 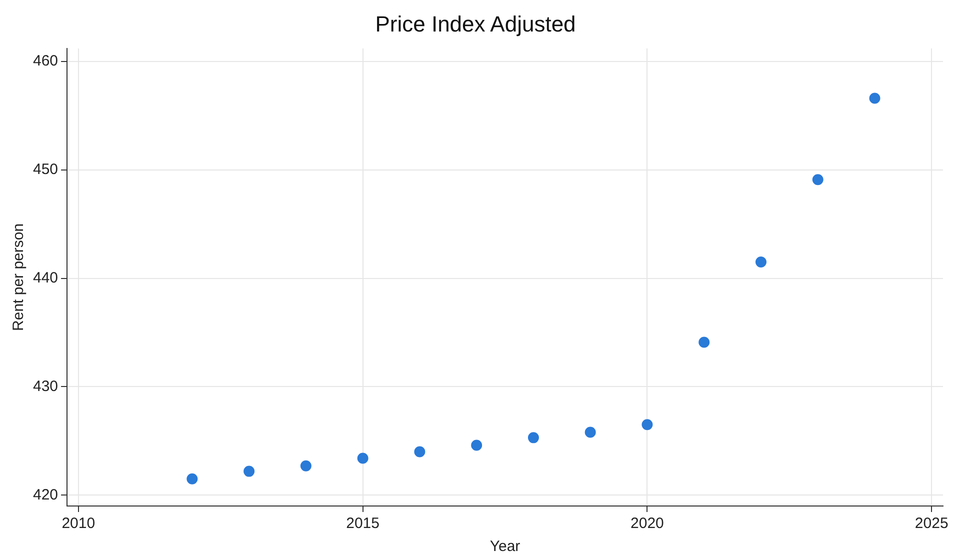 What do you see at coordinates (931, 523) in the screenshot?
I see `x-tick-label: 2025` at bounding box center [931, 523].